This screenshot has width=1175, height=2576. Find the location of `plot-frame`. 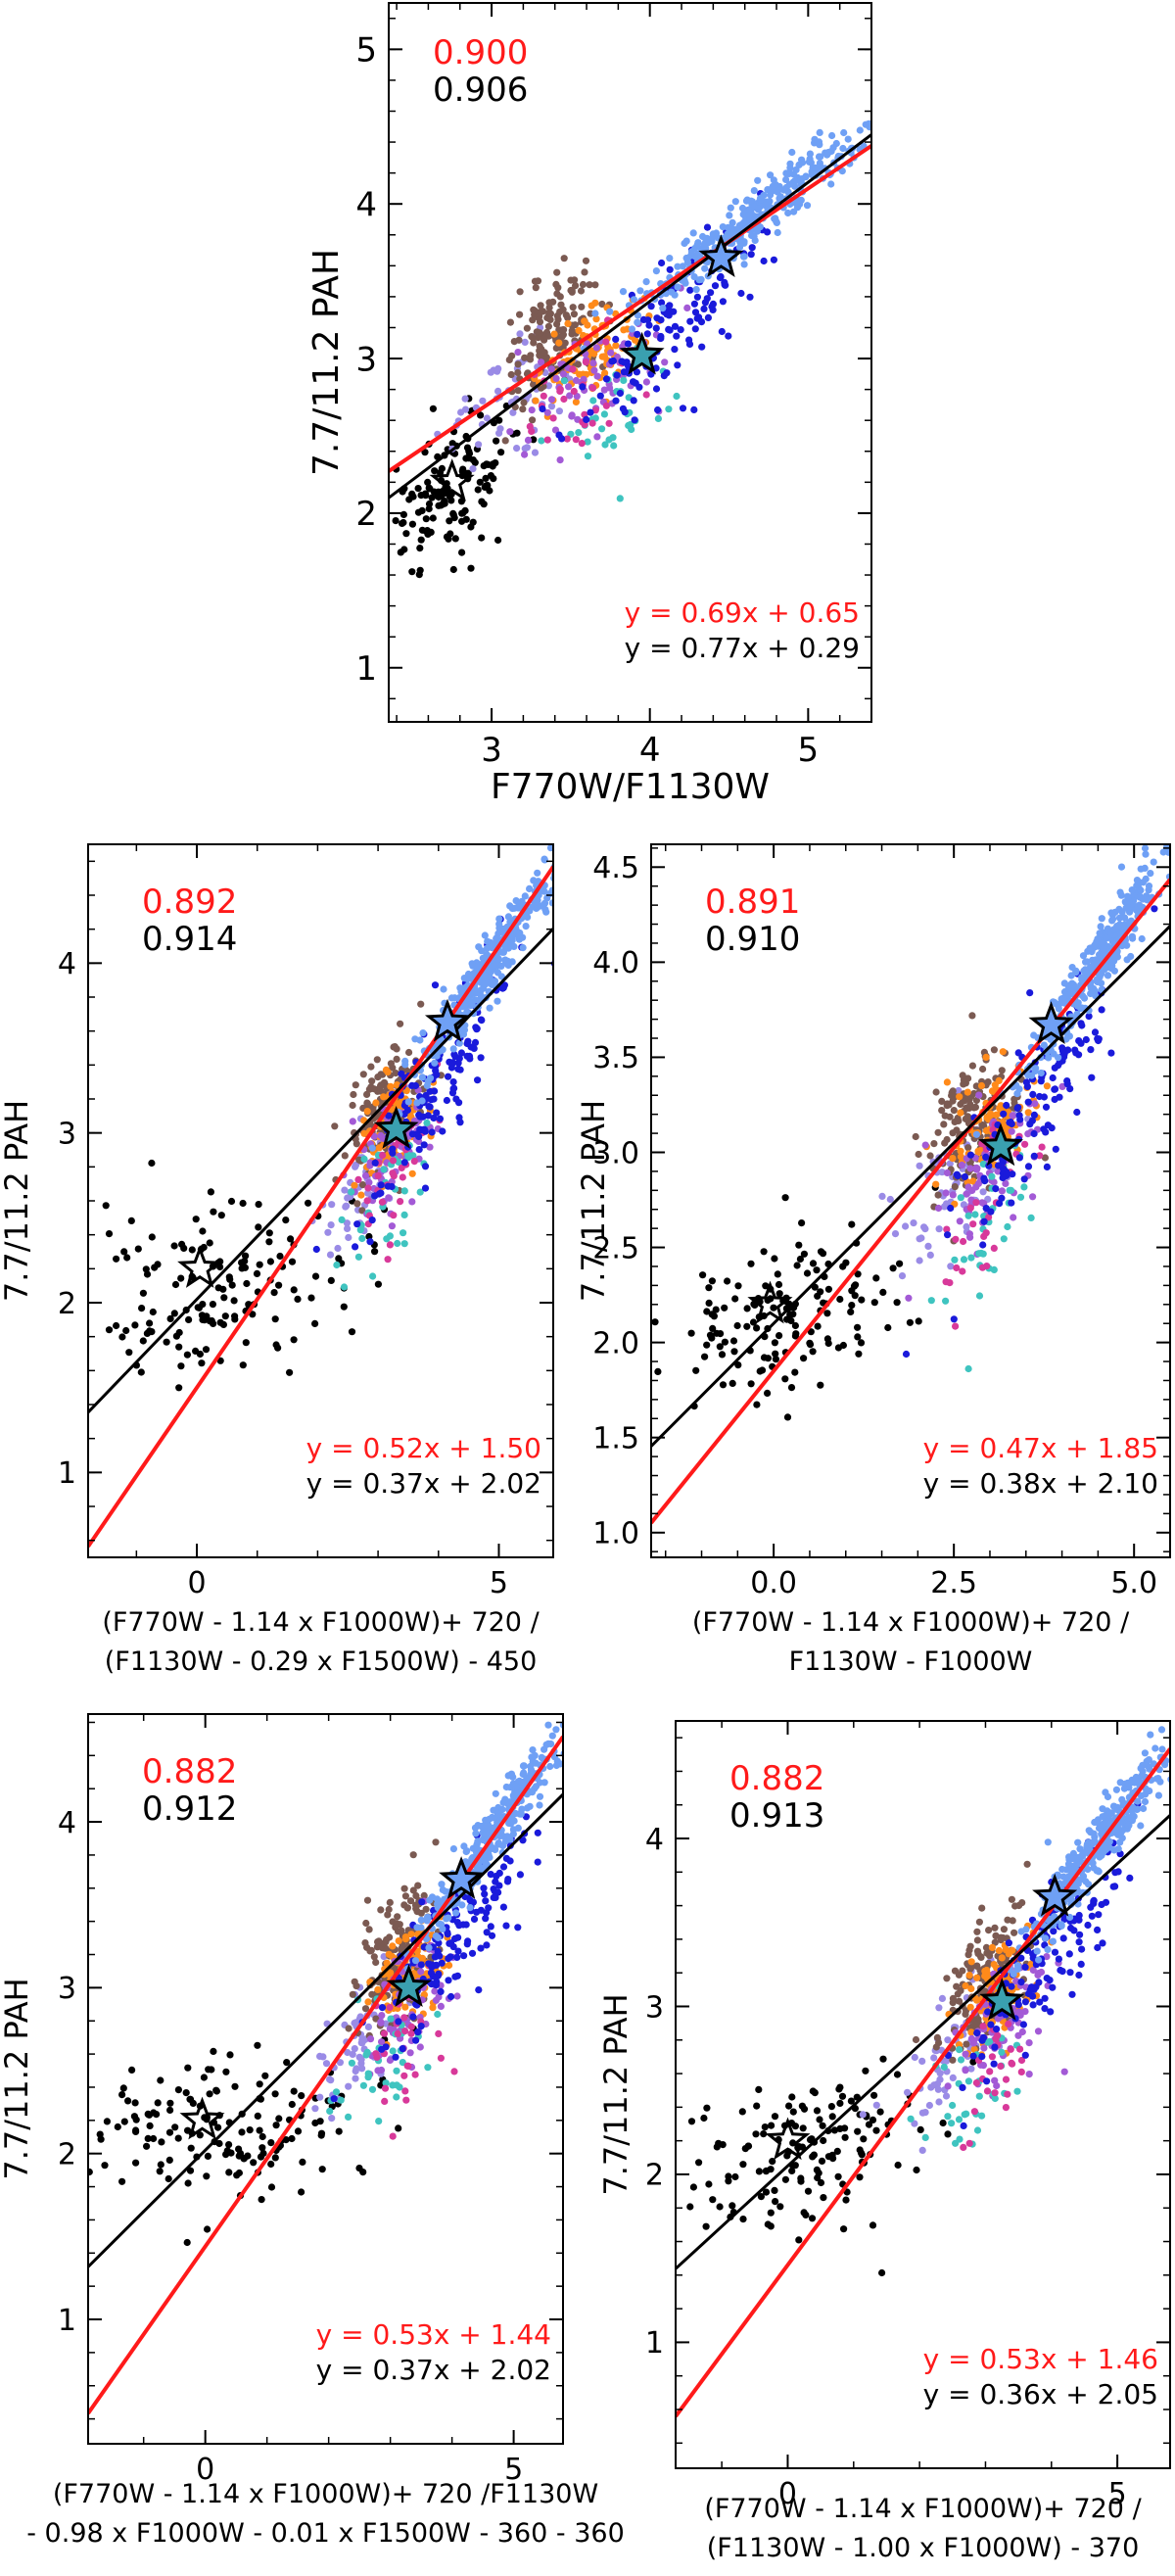

plot-frame is located at coordinates (325, 2079).